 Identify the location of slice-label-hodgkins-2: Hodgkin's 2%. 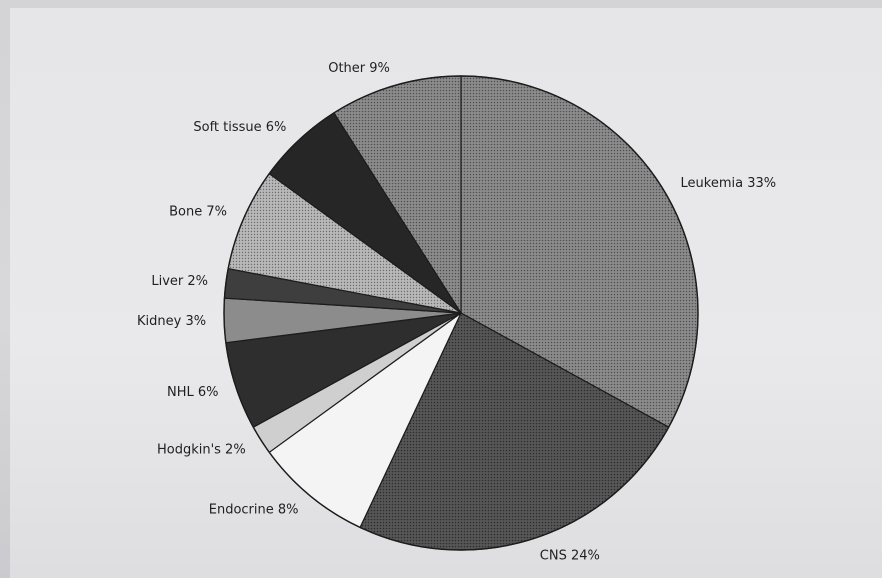
(201, 450).